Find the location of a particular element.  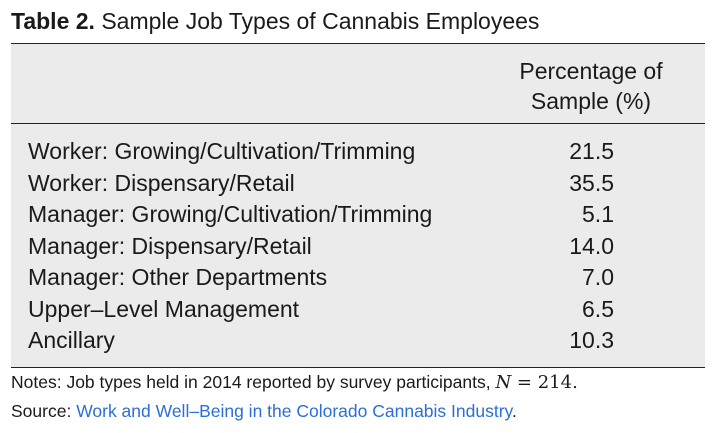

row-label: Manager: Other Departments is located at coordinates (178, 277).